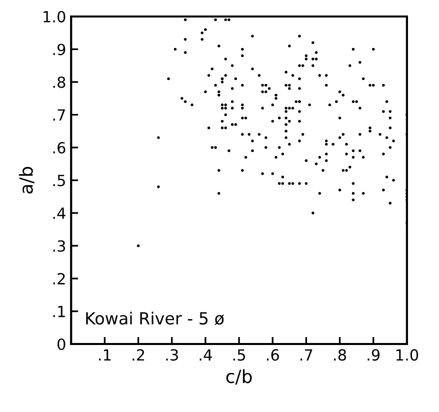 This screenshot has height=412, width=439. Describe the element at coordinates (62, 344) in the screenshot. I see `y-tick-label: 0` at that location.